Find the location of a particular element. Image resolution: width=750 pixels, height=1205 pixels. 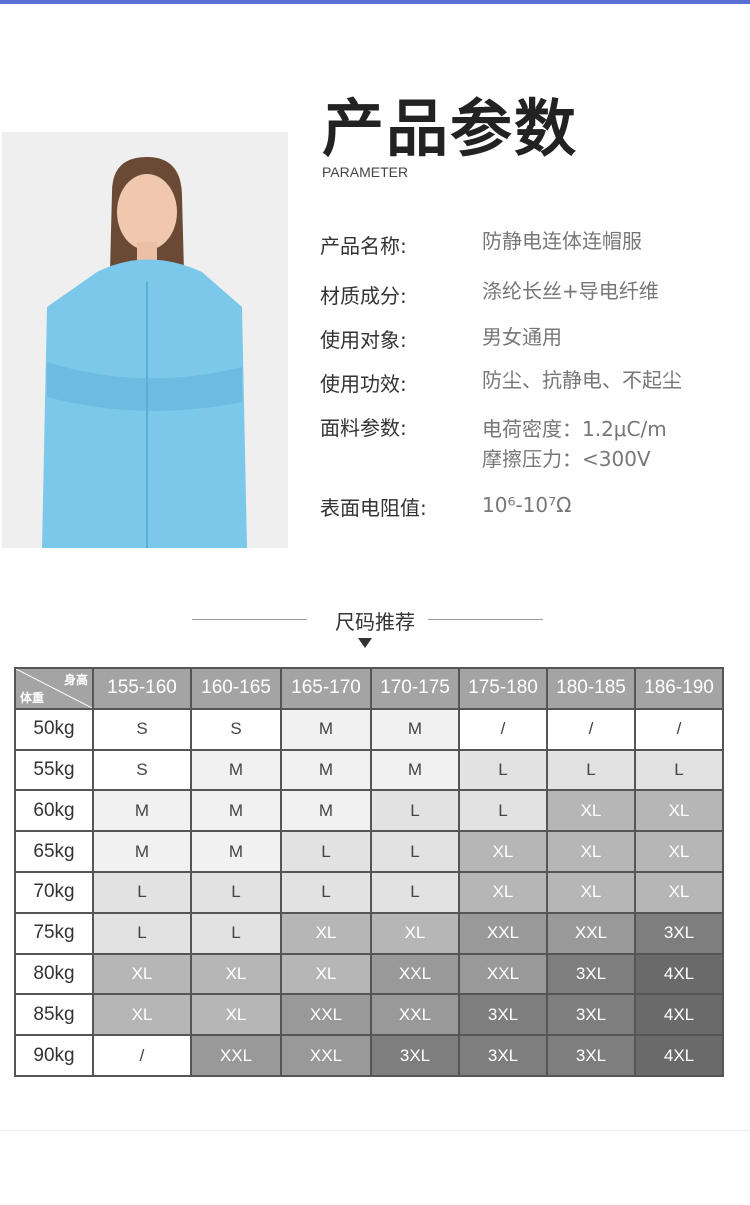

table-row: 50kg S S M M / / / is located at coordinates (369, 729).